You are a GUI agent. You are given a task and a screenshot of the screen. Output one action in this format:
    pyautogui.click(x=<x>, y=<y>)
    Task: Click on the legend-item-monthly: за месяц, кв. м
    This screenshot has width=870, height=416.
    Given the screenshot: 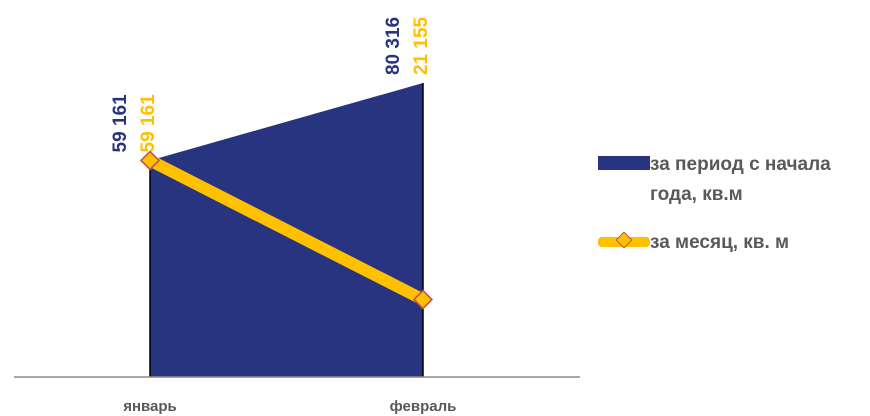 What is the action you would take?
    pyautogui.click(x=729, y=243)
    